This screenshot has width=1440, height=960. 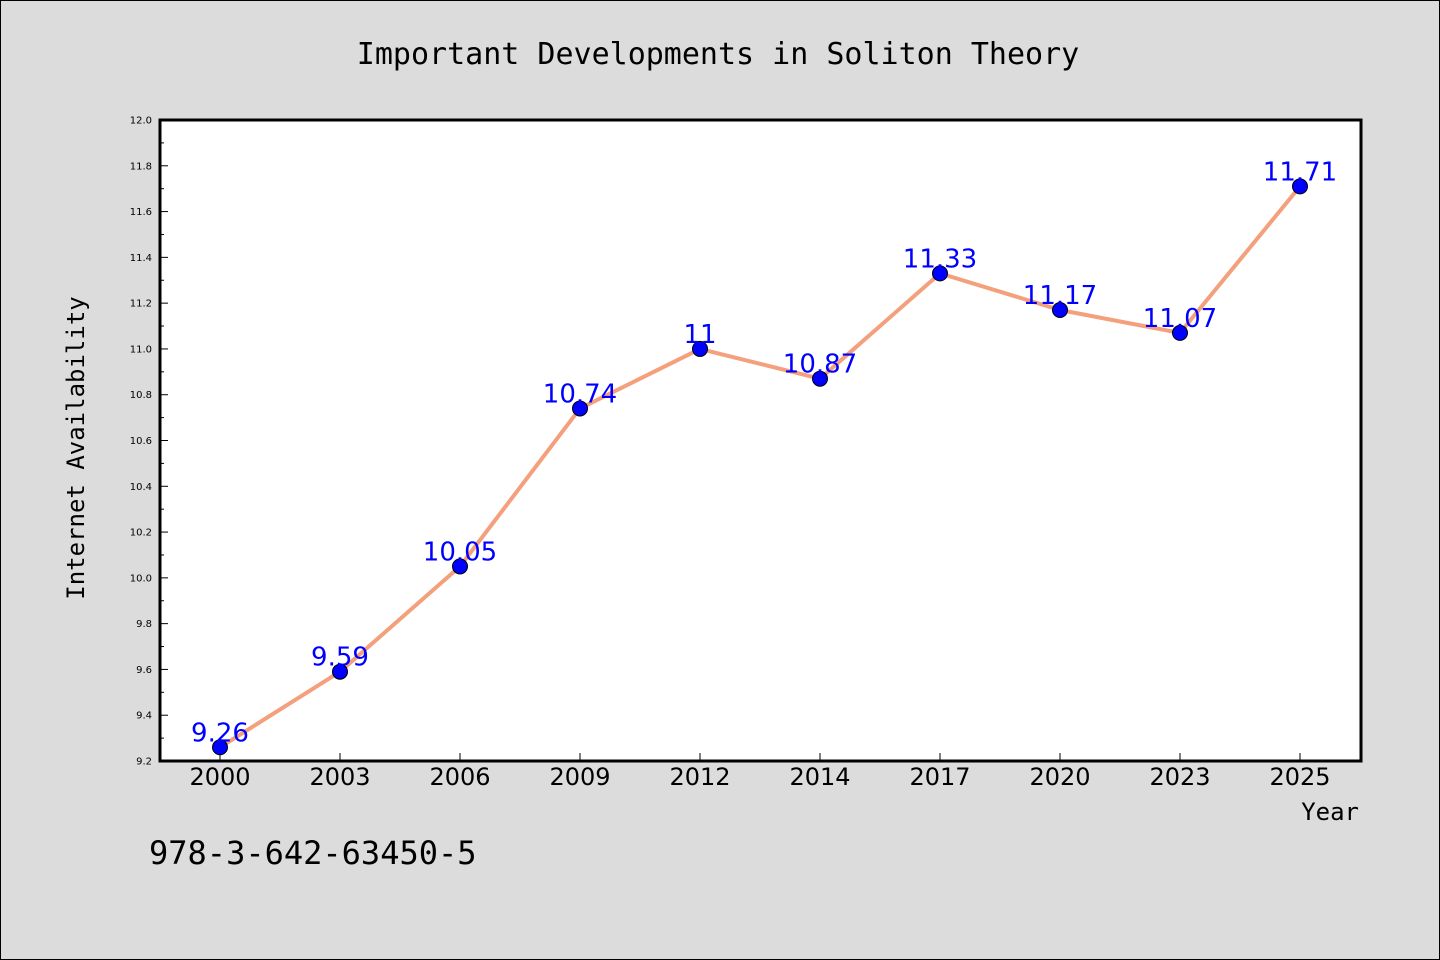 What do you see at coordinates (1330, 812) in the screenshot?
I see `x-axis-title: Year` at bounding box center [1330, 812].